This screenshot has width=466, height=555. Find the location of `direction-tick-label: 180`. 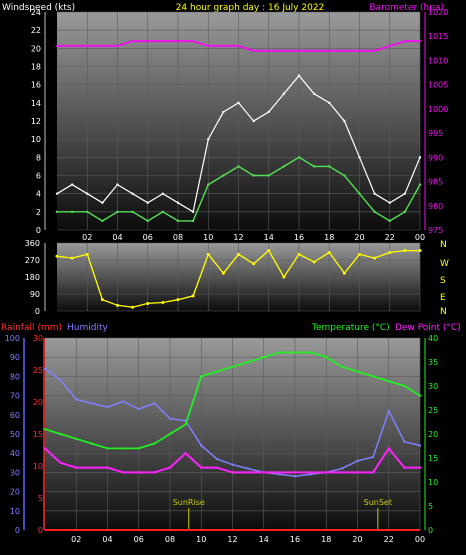

direction-tick-label: 180 is located at coordinates (32, 277).